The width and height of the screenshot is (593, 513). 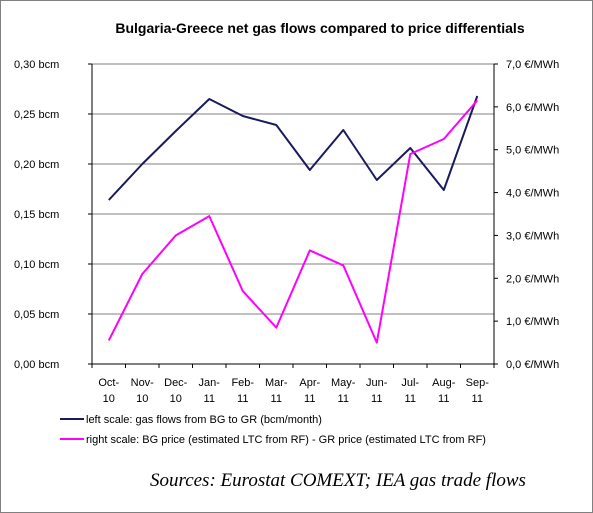 What do you see at coordinates (532, 151) in the screenshot?
I see `right-tick-label: 5,0 €/MWh` at bounding box center [532, 151].